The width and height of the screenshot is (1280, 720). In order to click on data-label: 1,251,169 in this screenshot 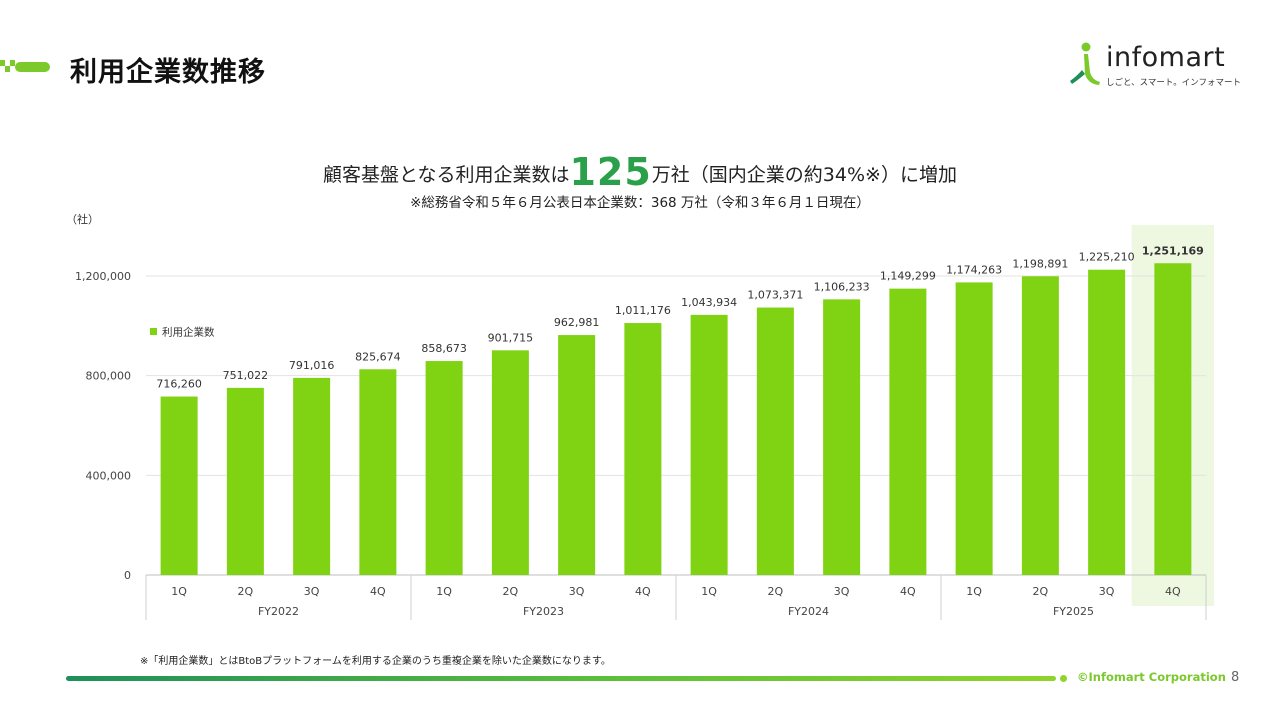, I will do `click(1173, 250)`.